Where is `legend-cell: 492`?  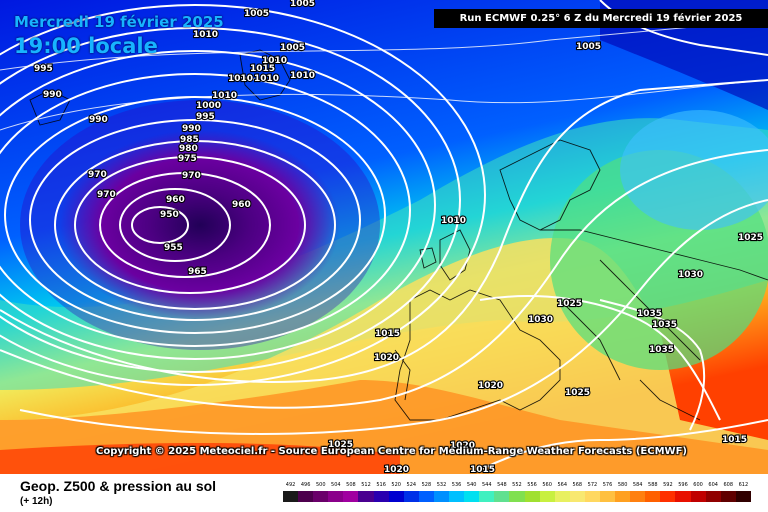
legend-cell: 492 is located at coordinates (291, 493).